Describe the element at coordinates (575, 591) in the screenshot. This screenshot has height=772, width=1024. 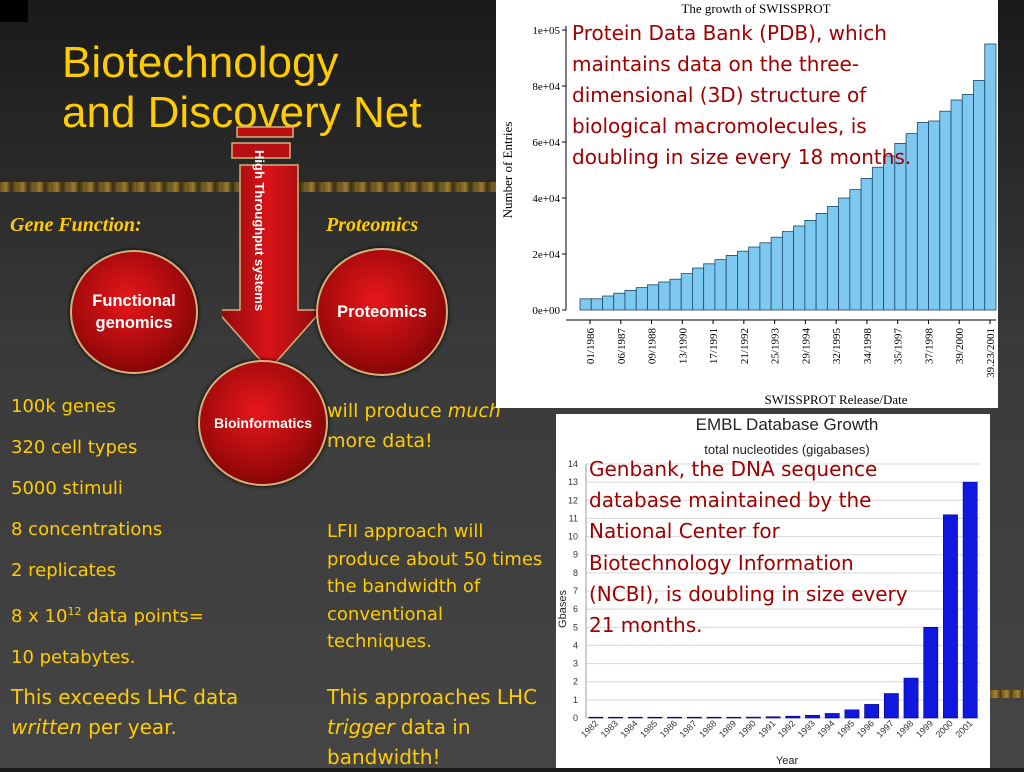
I see `y-tick-label: 7` at that location.